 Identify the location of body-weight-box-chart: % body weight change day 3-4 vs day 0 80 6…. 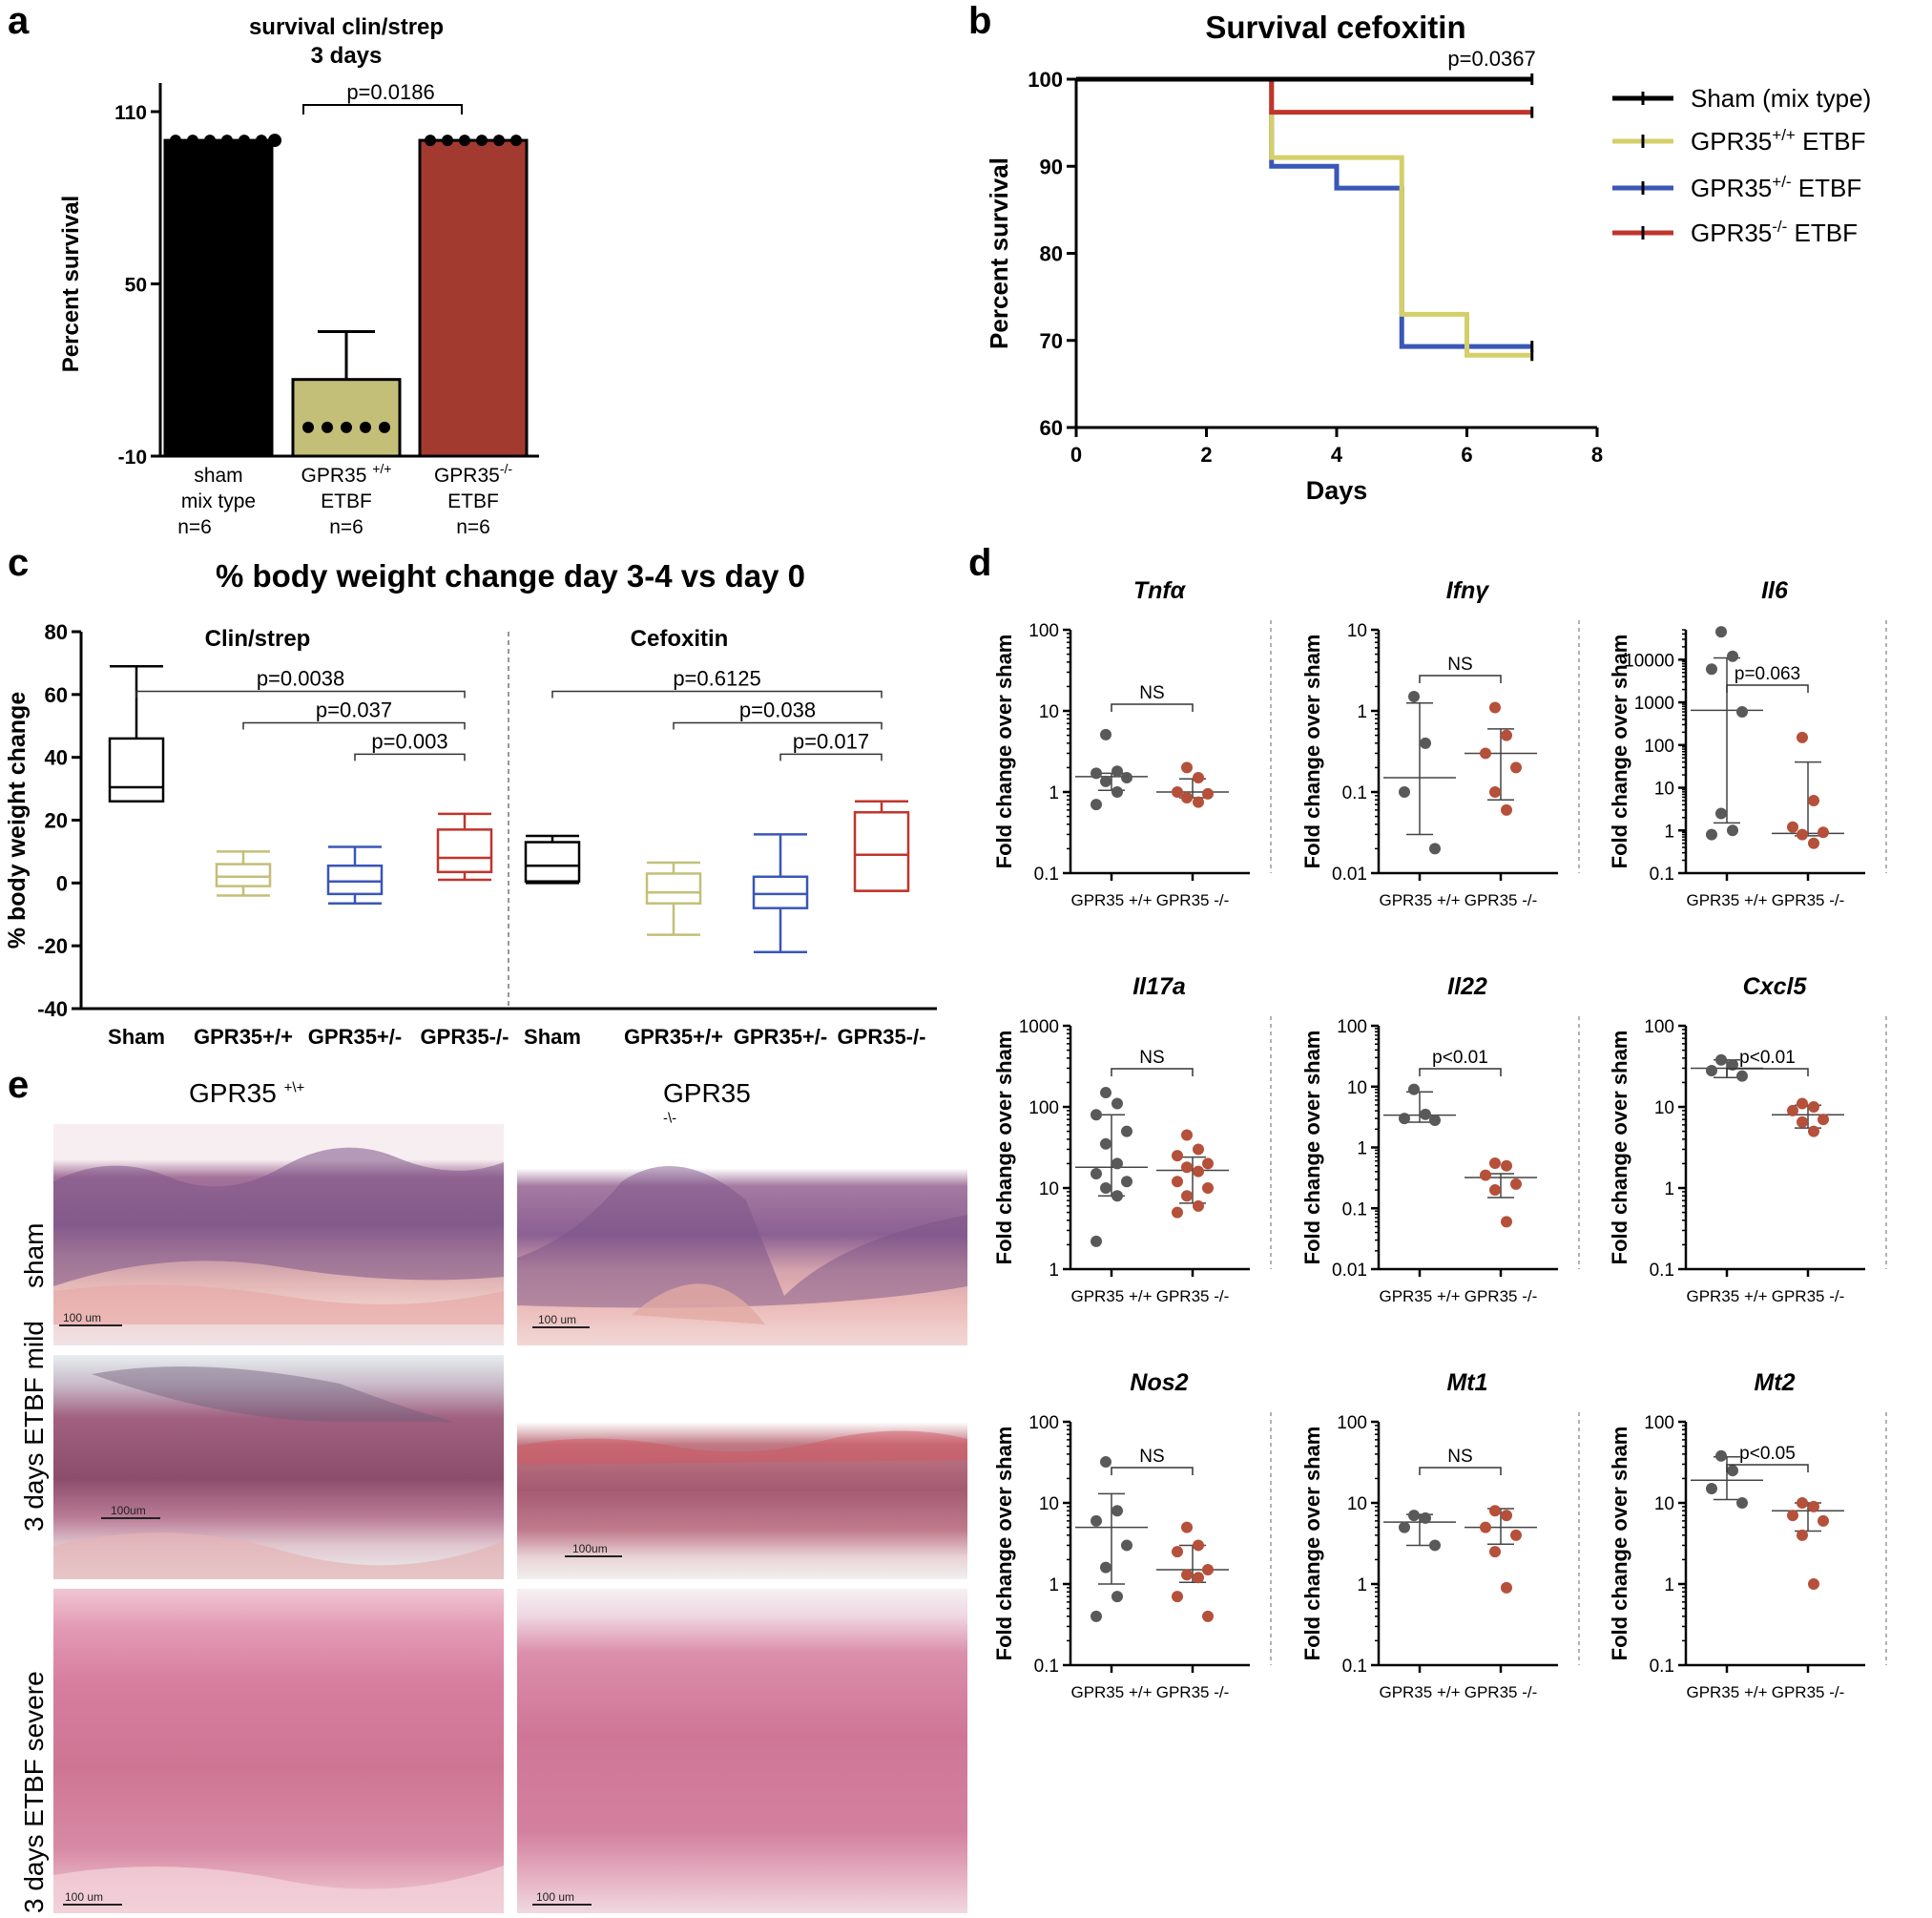
(470, 803).